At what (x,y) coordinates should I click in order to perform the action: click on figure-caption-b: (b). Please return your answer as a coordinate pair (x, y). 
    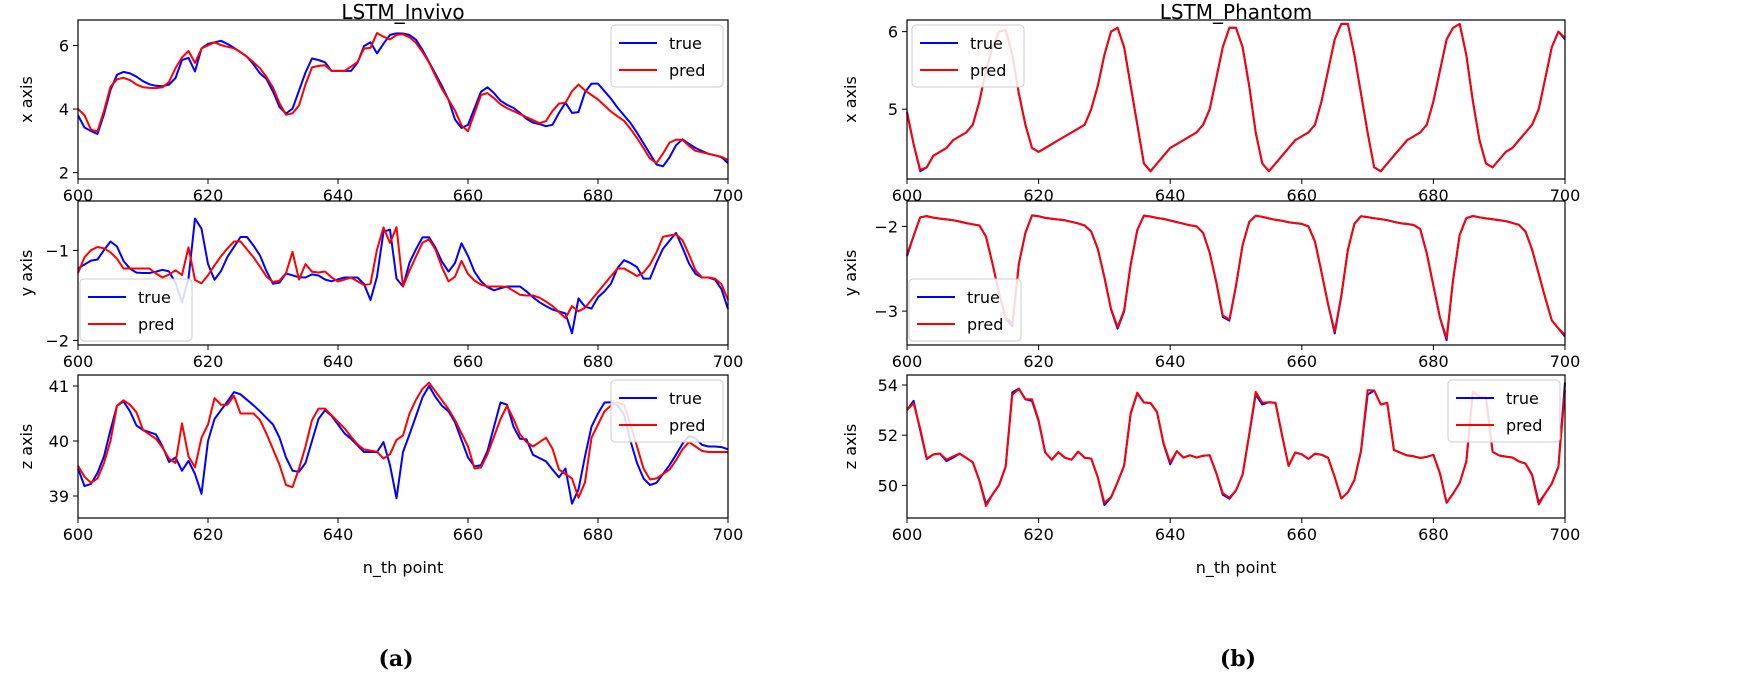
    Looking at the image, I should click on (1238, 659).